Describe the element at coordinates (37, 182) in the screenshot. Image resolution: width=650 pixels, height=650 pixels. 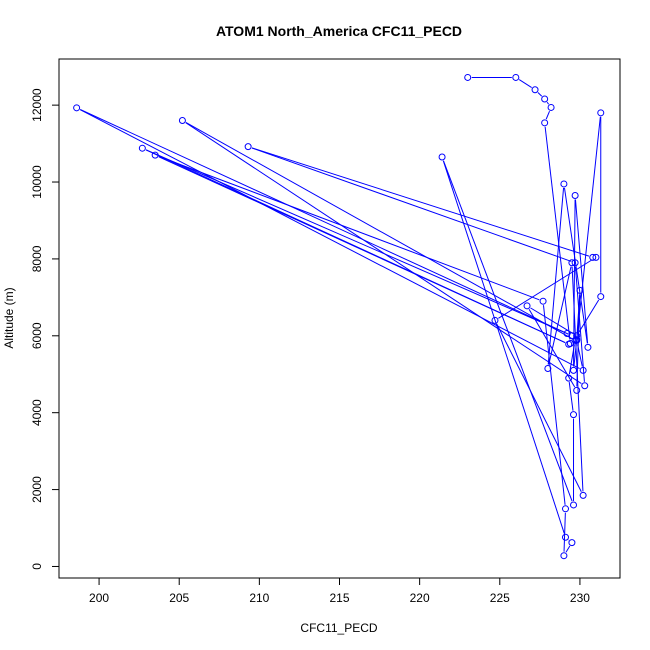
I see `y-tick-label: 10000` at that location.